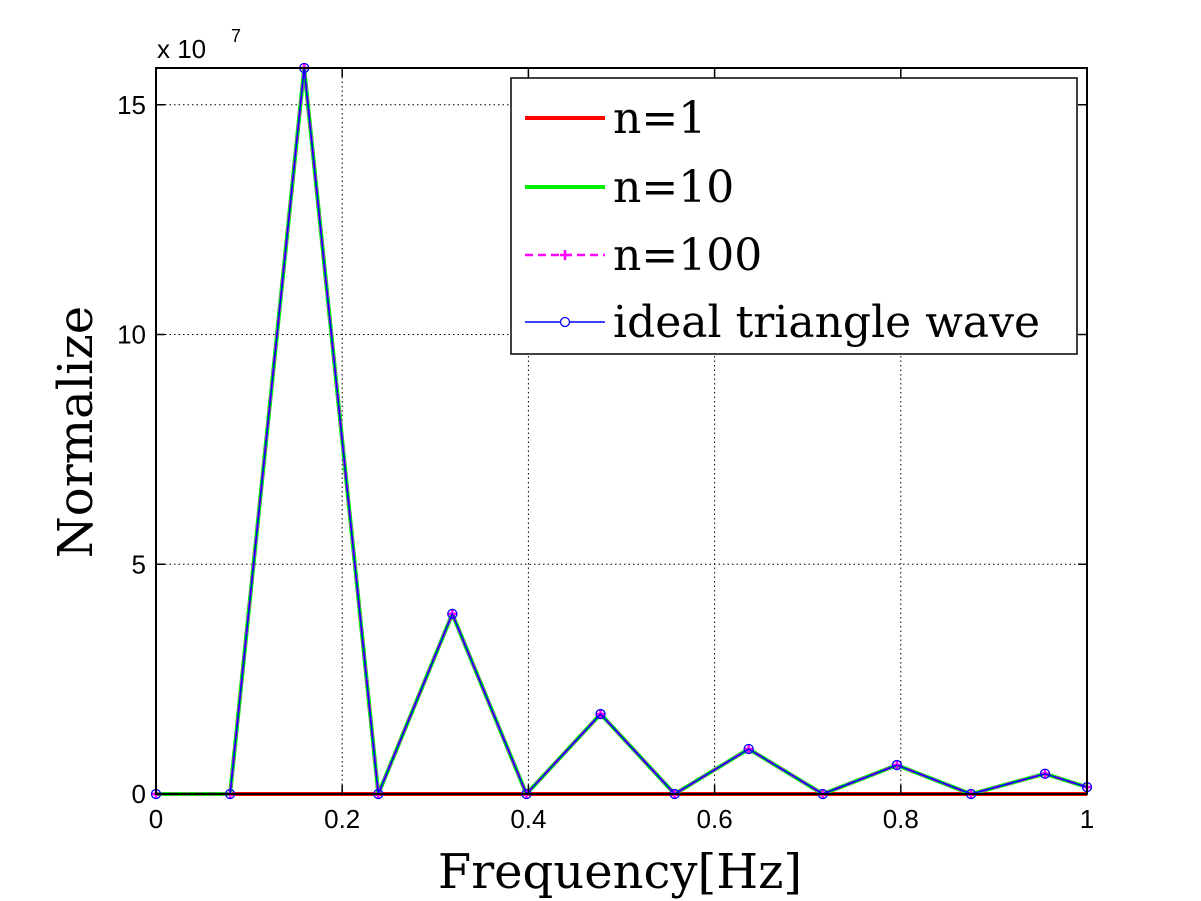  Describe the element at coordinates (236, 36) in the screenshot. I see `y-exponent-power: 7` at that location.